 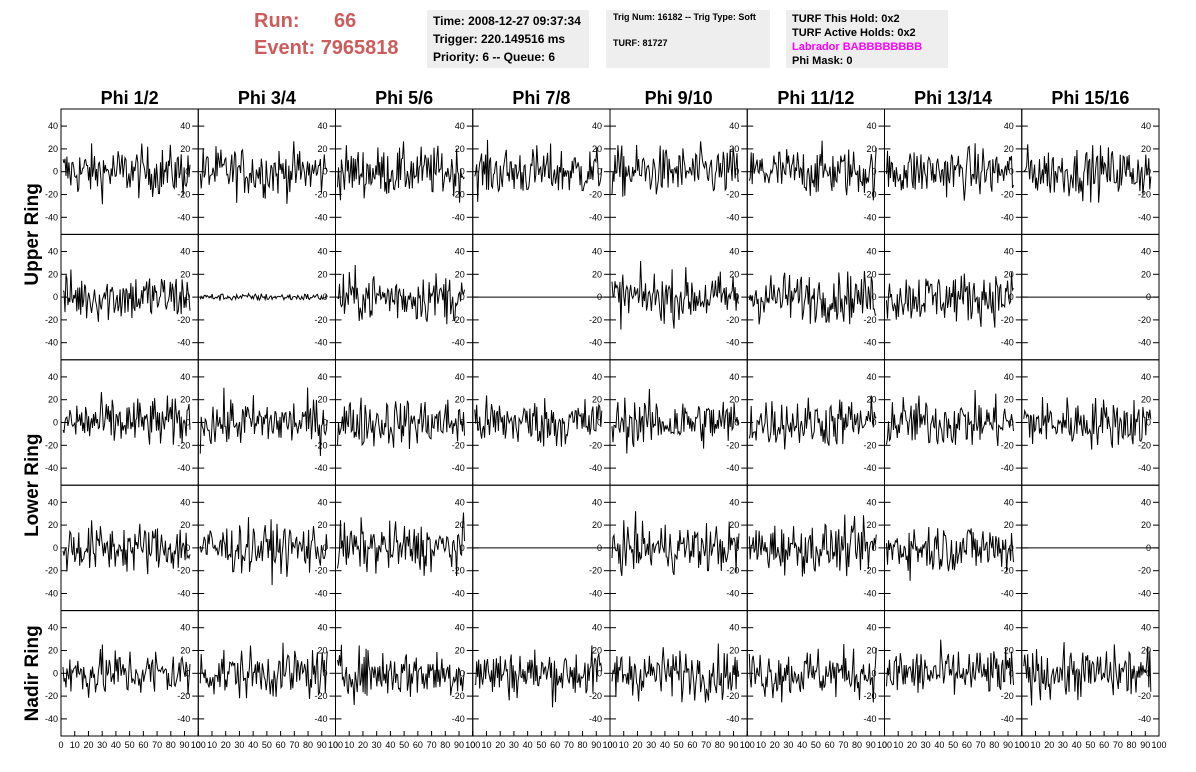 What do you see at coordinates (285, 48) in the screenshot?
I see `event-label: Event:` at bounding box center [285, 48].